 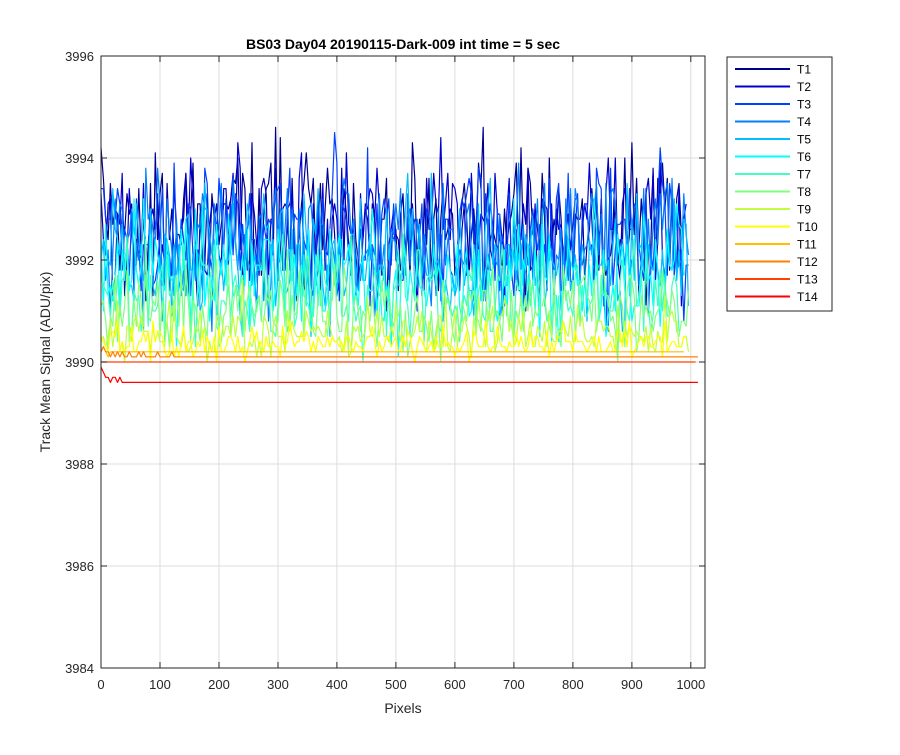 What do you see at coordinates (632, 684) in the screenshot?
I see `x-tick-label: 900` at bounding box center [632, 684].